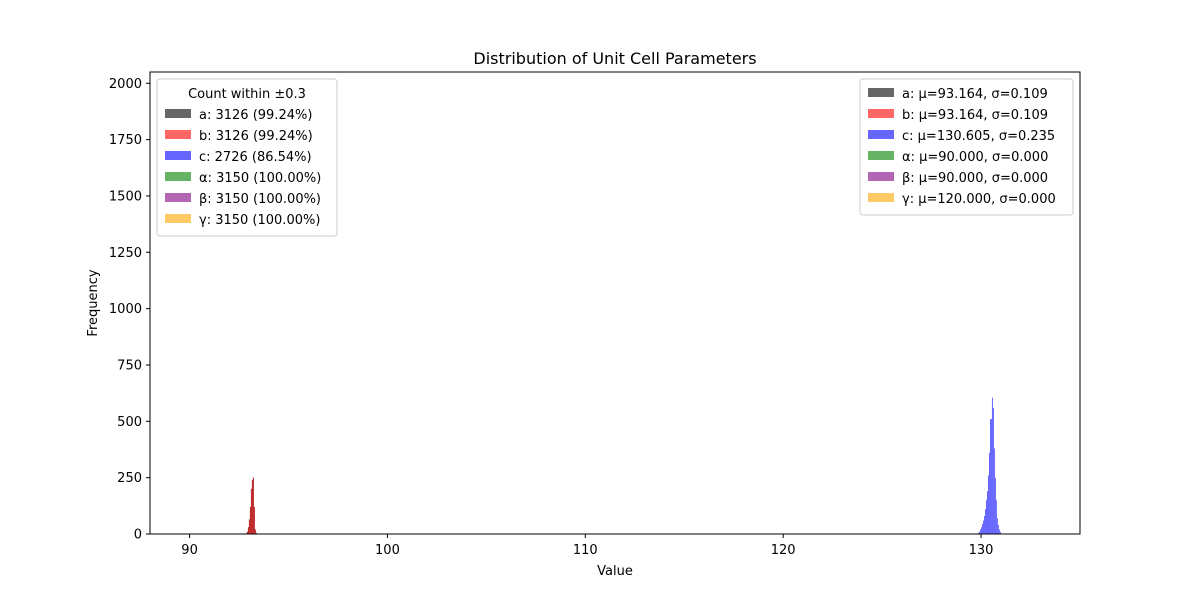 Image resolution: width=1200 pixels, height=604 pixels. I want to click on x-tick-label: 90, so click(189, 550).